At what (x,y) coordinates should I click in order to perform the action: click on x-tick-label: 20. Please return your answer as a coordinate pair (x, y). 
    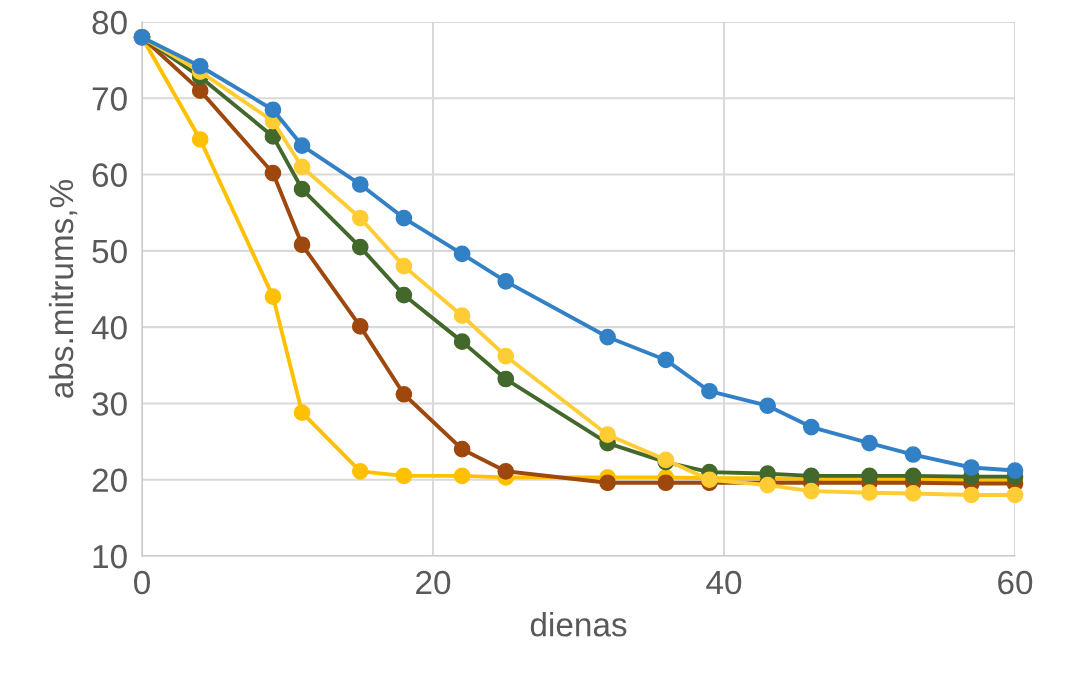
    Looking at the image, I should click on (433, 582).